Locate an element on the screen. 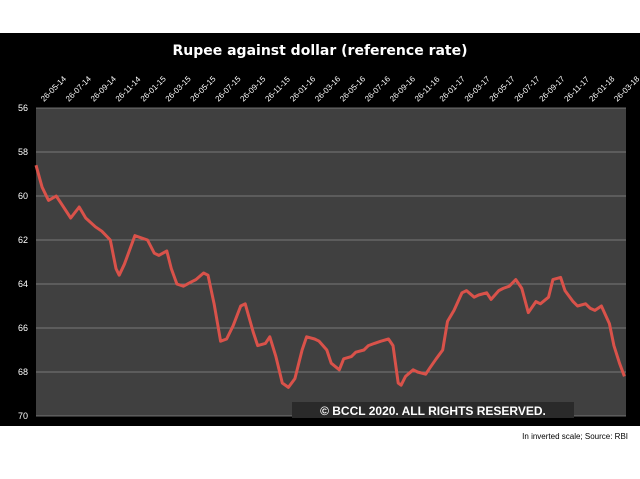 This screenshot has width=640, height=479. x-tick-label: 26-11-15 is located at coordinates (277, 88).